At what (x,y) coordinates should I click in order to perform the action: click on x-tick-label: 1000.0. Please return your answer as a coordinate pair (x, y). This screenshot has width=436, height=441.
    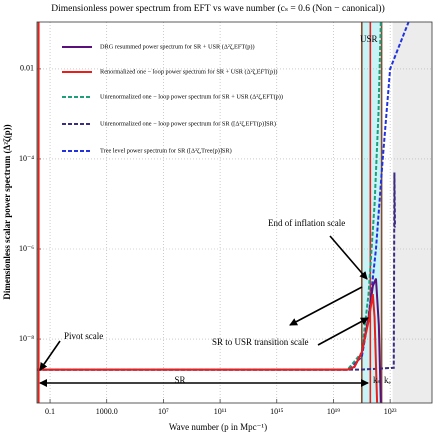
    Looking at the image, I should click on (107, 411).